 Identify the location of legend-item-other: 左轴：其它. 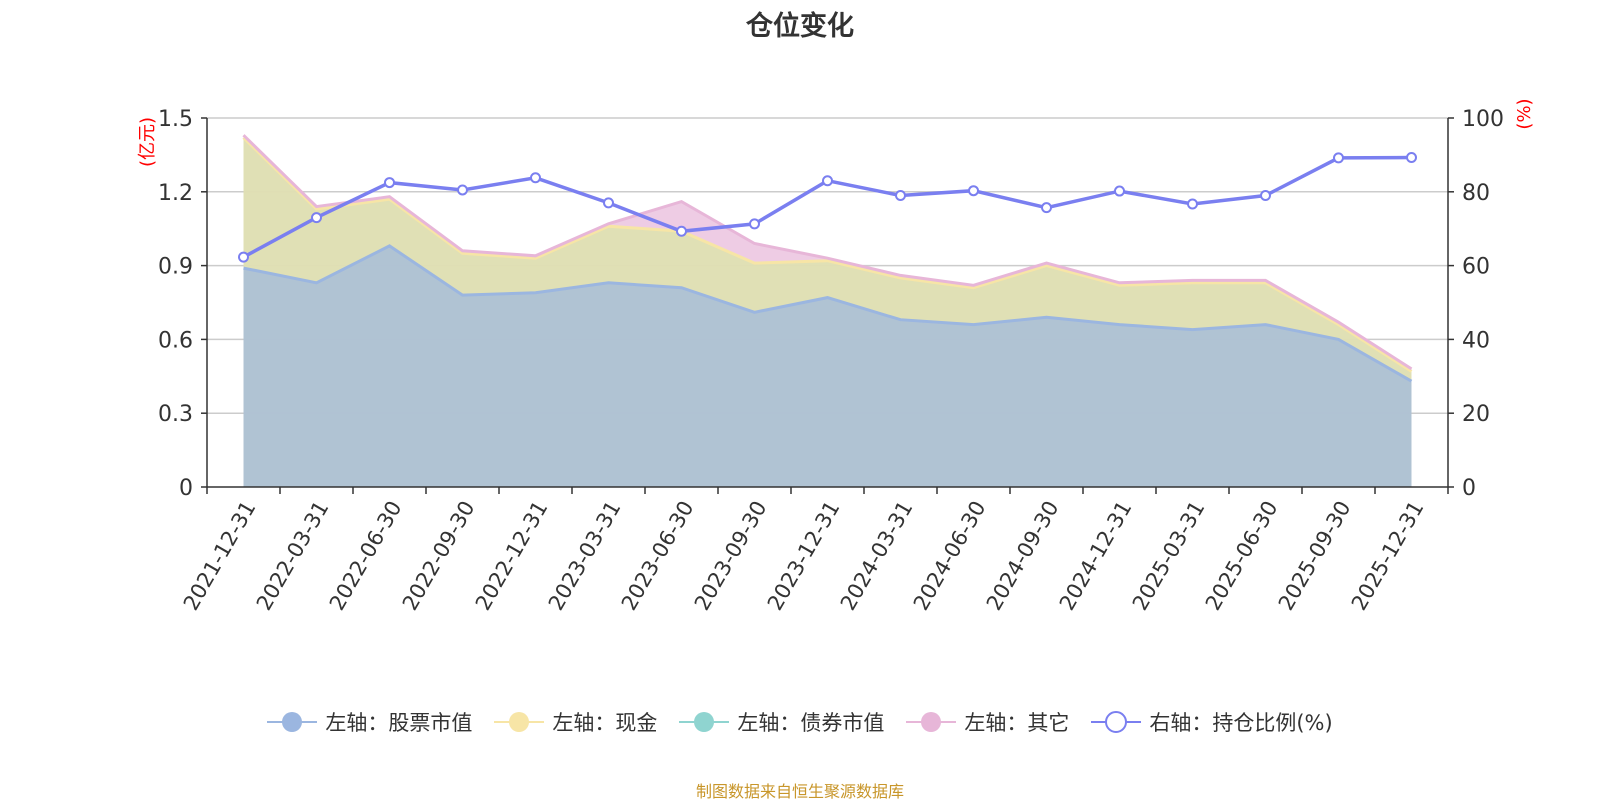
(987, 722).